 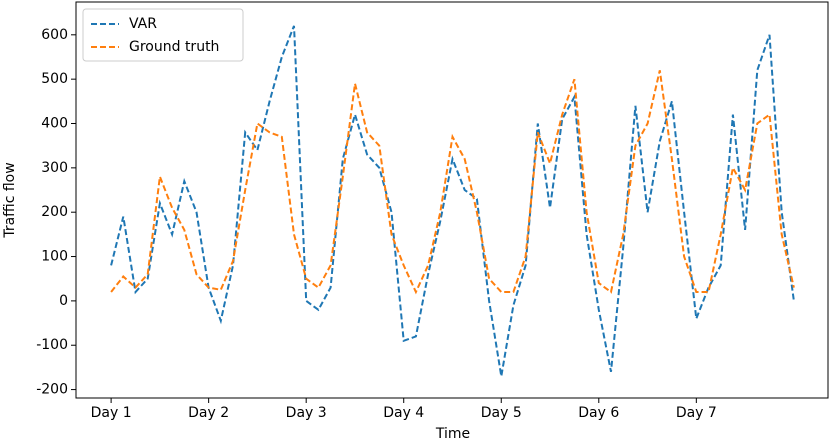 What do you see at coordinates (52, 345) in the screenshot?
I see `y-tick-label: -100` at bounding box center [52, 345].